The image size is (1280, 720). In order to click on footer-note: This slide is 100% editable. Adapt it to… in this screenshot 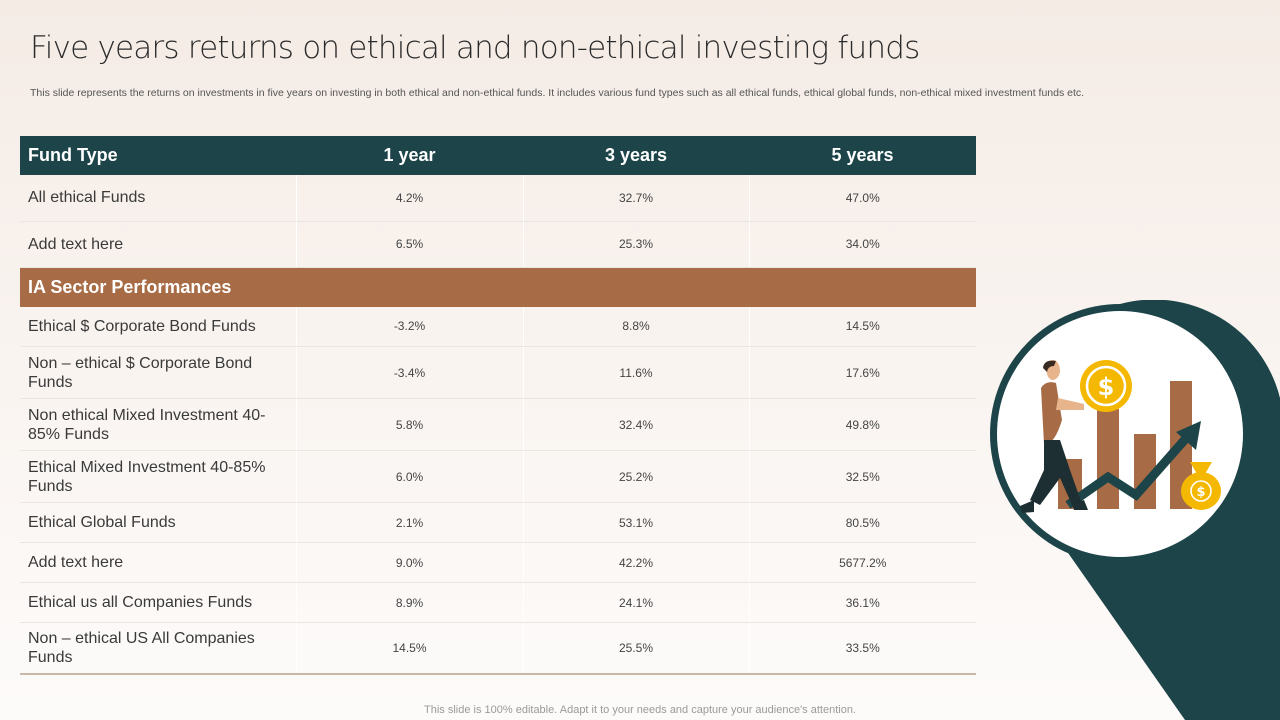, I will do `click(640, 710)`.